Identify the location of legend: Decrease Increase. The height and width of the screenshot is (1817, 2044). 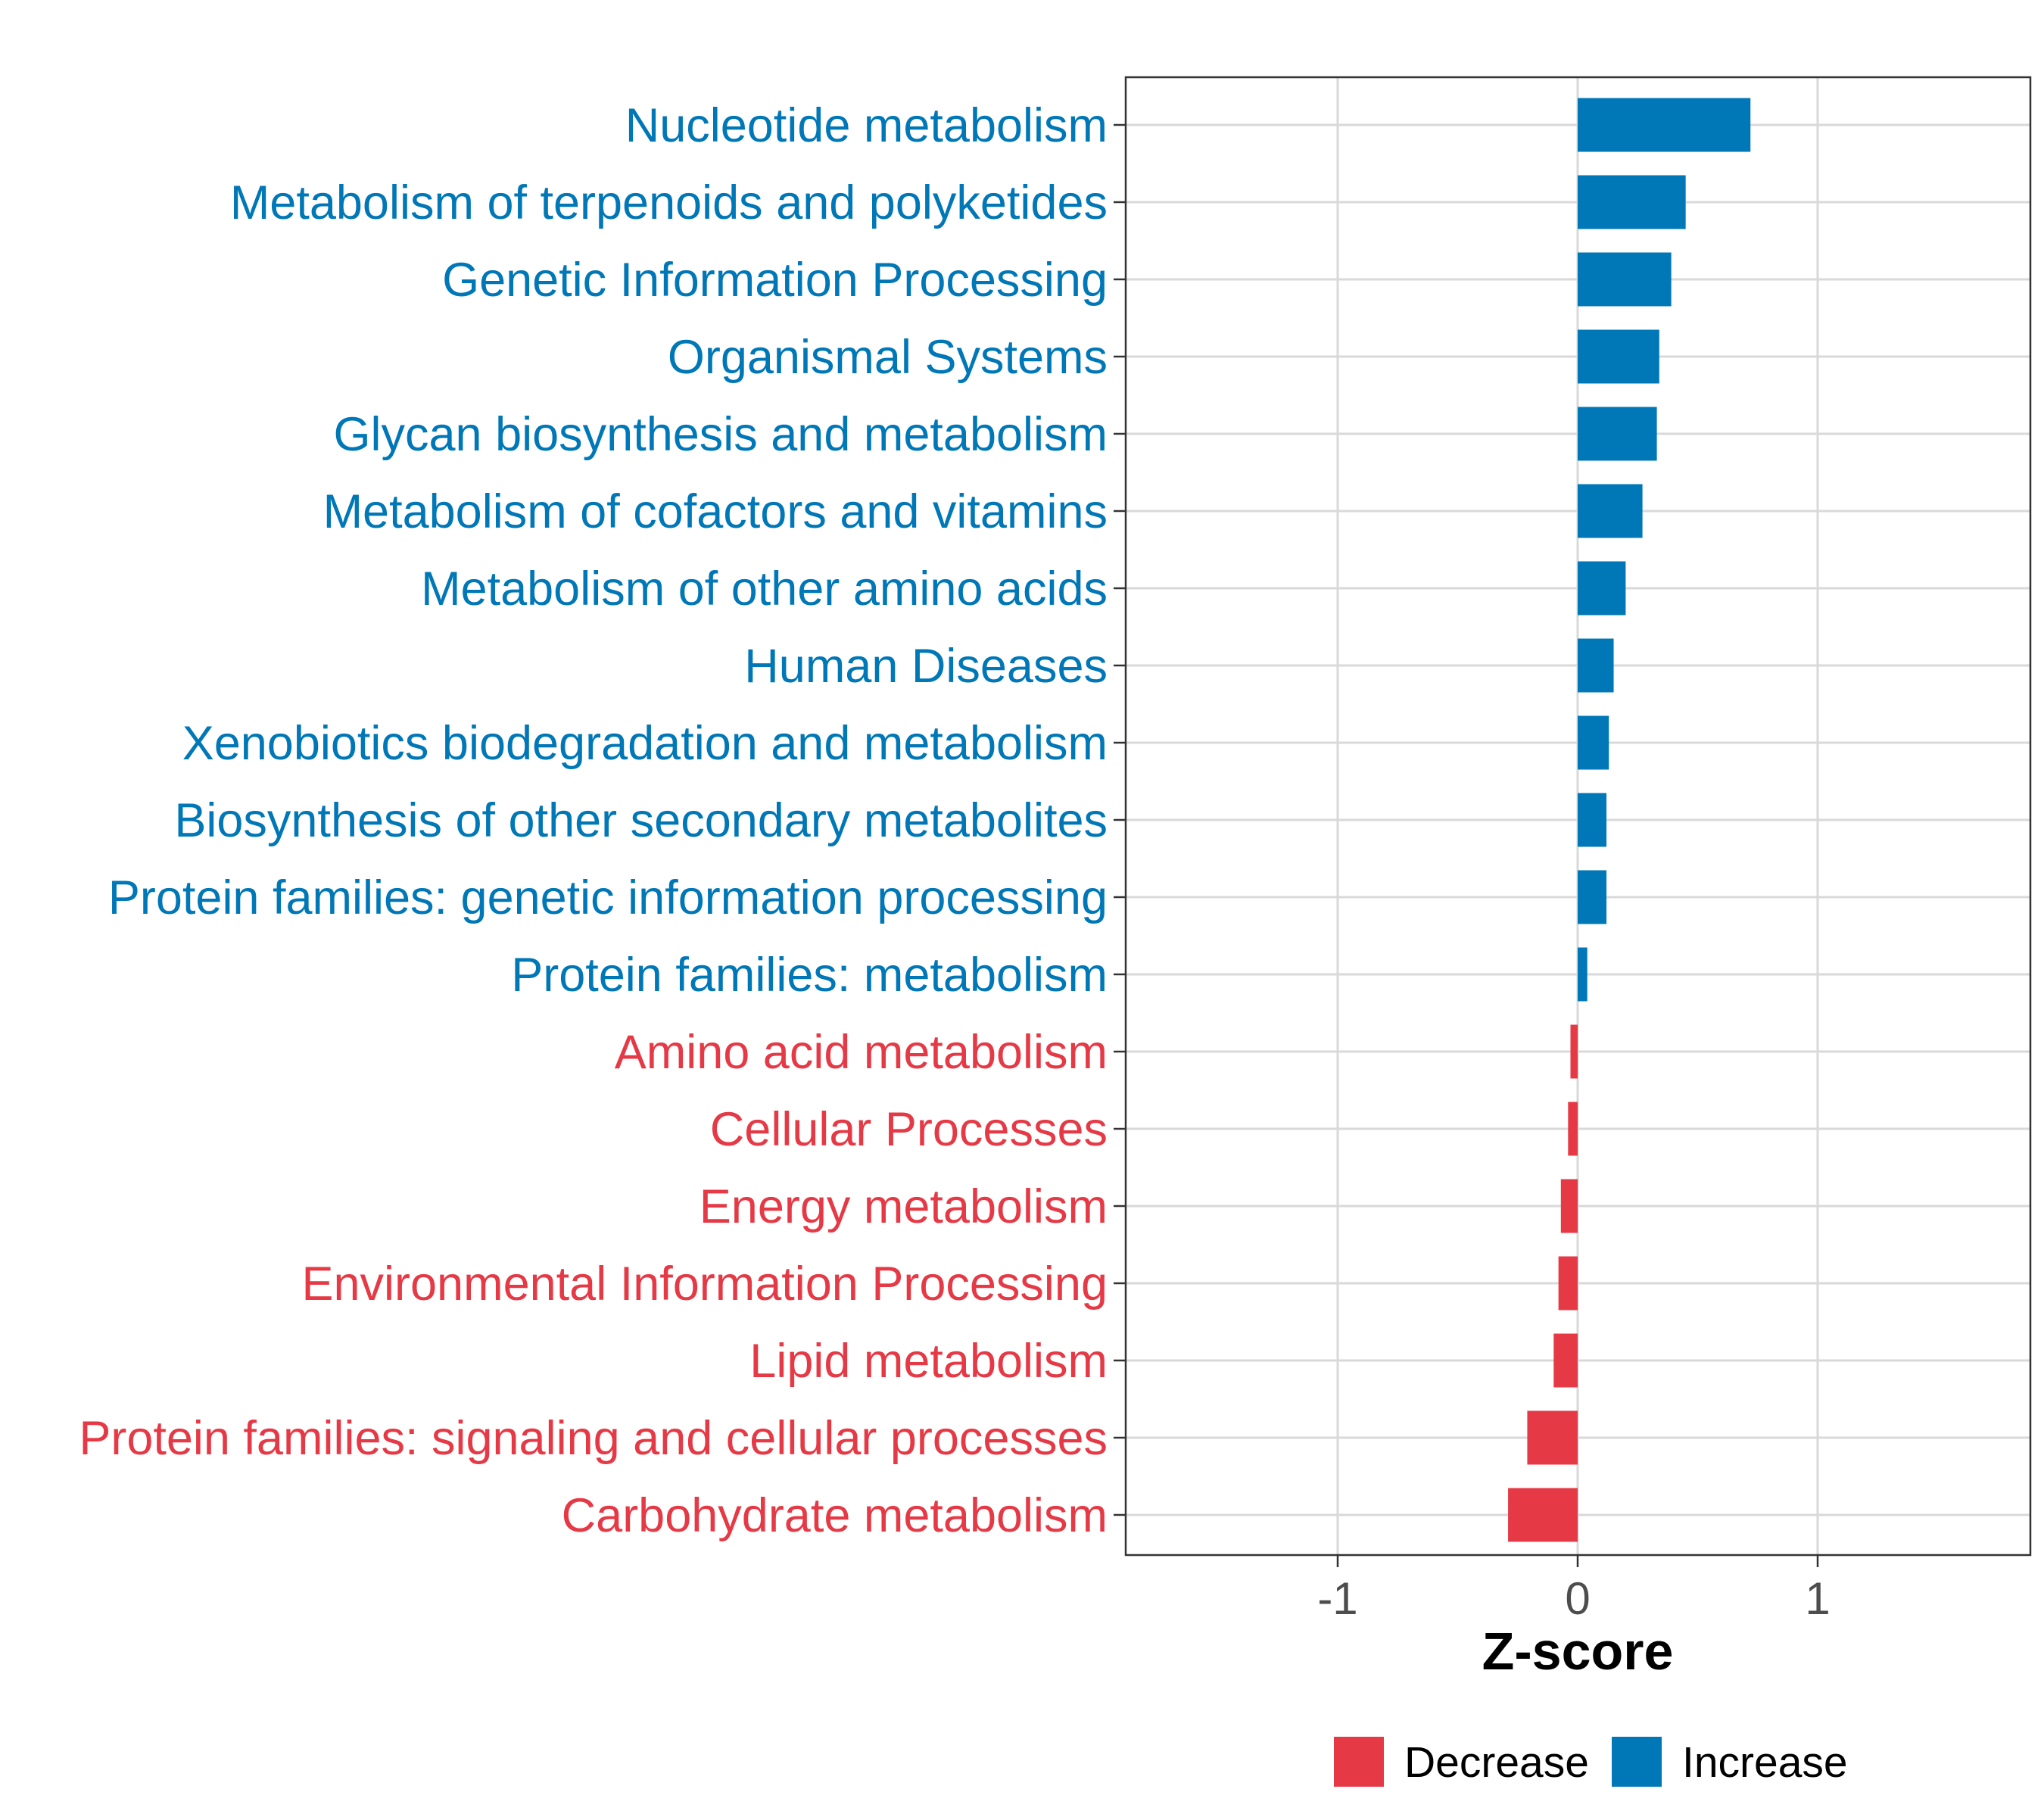
(1591, 1762).